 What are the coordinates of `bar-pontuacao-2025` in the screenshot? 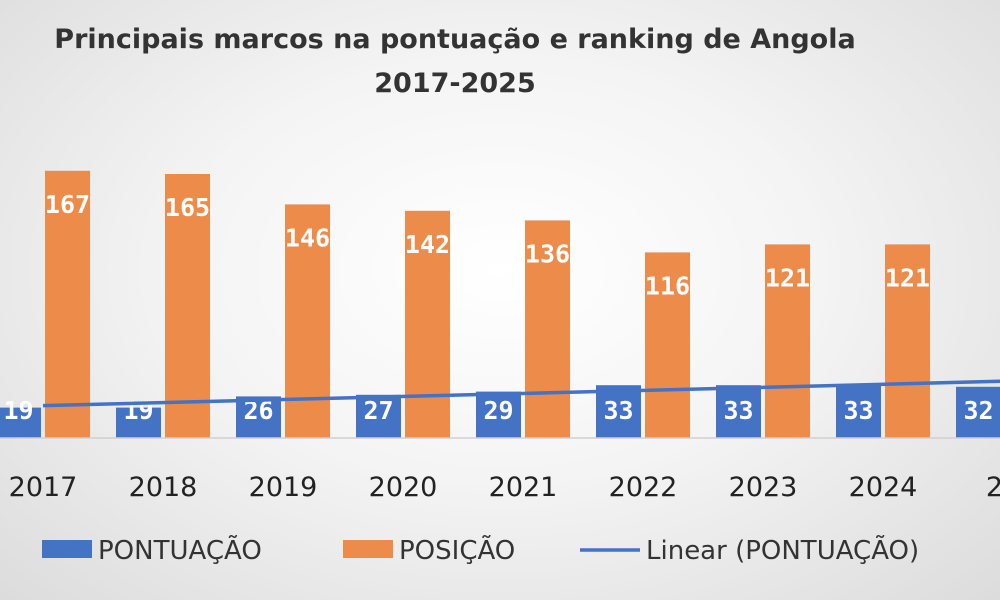 It's located at (978, 412).